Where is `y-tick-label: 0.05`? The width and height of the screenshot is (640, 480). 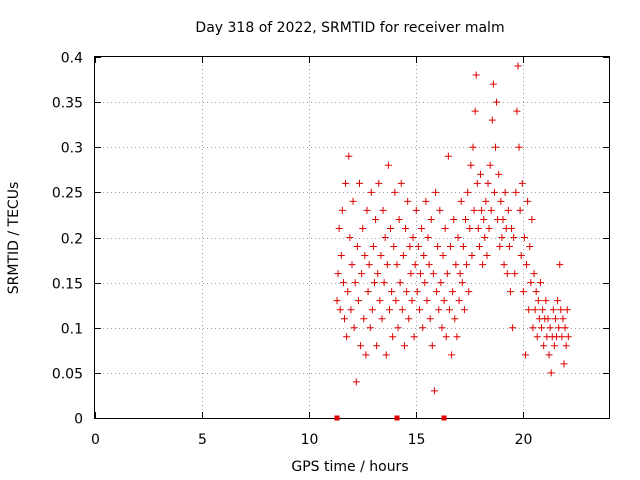
y-tick-label: 0.05 is located at coordinates (67, 375).